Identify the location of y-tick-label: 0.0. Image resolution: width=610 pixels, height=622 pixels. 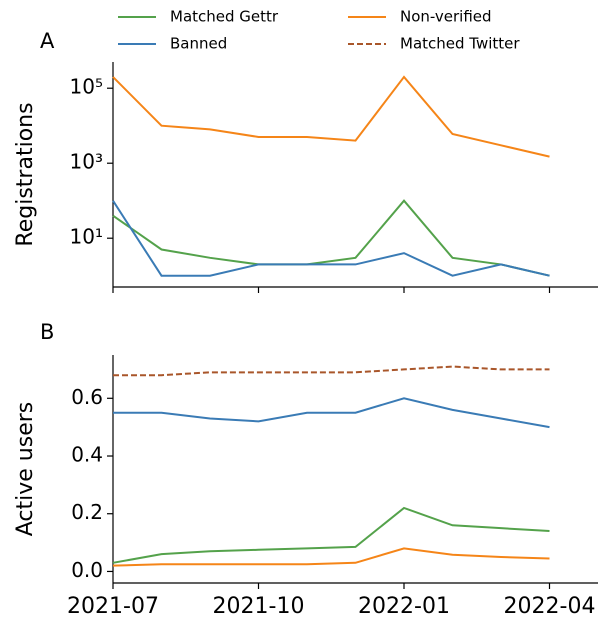
(87, 570).